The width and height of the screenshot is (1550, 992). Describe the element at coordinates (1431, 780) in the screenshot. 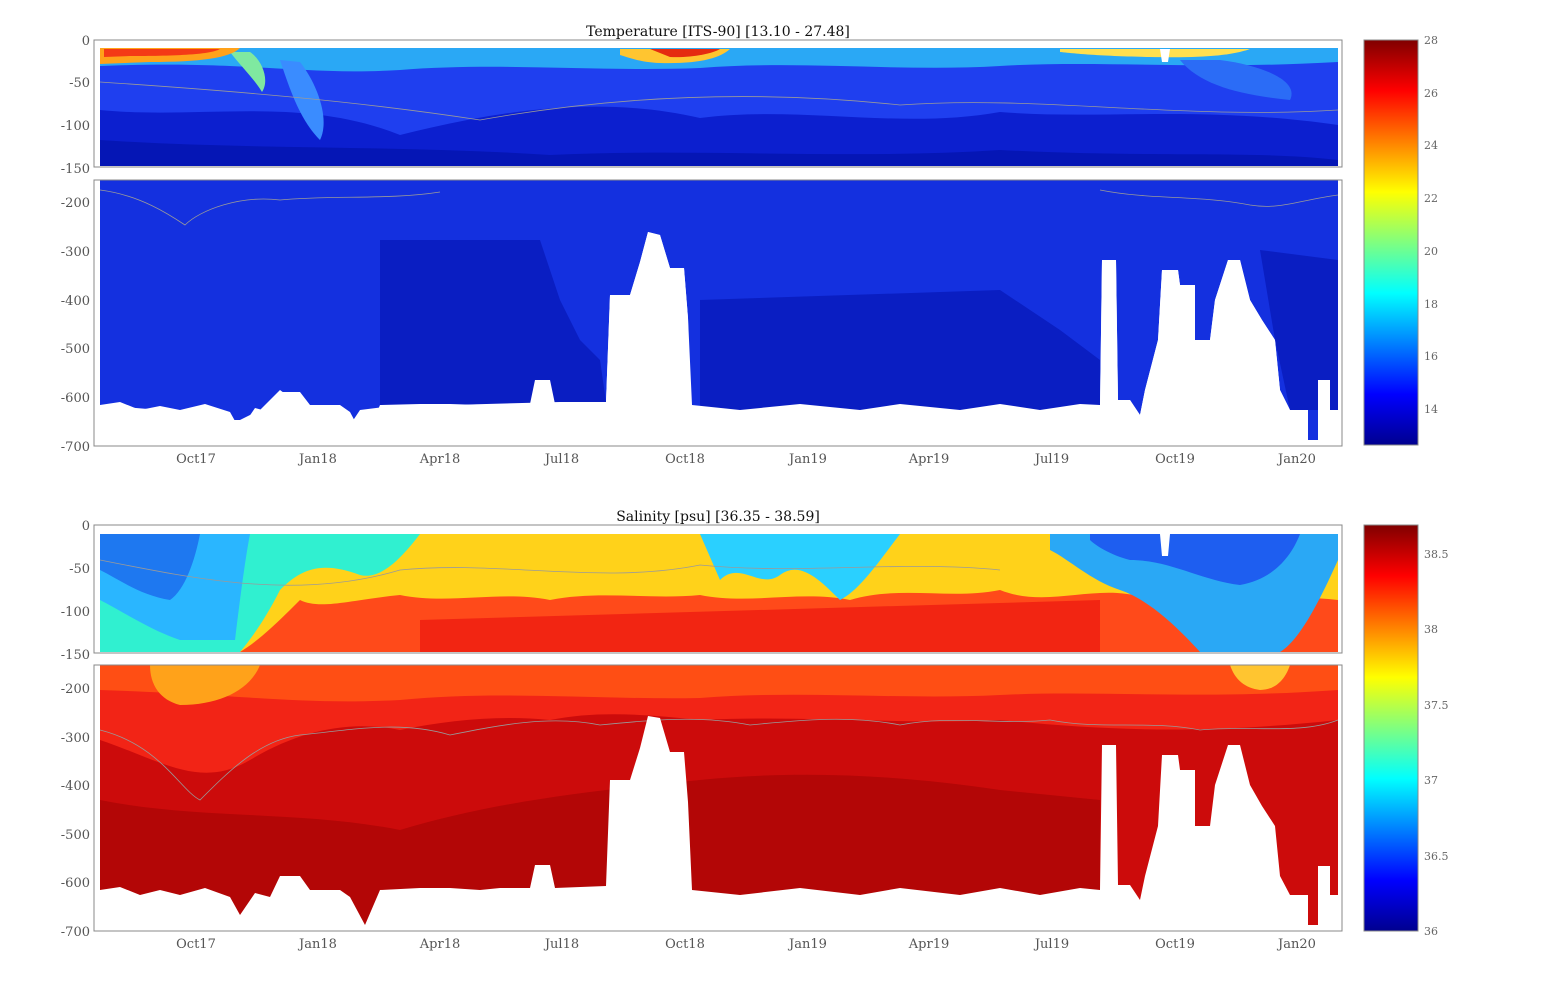

I see `colorbar-tick: 37` at that location.